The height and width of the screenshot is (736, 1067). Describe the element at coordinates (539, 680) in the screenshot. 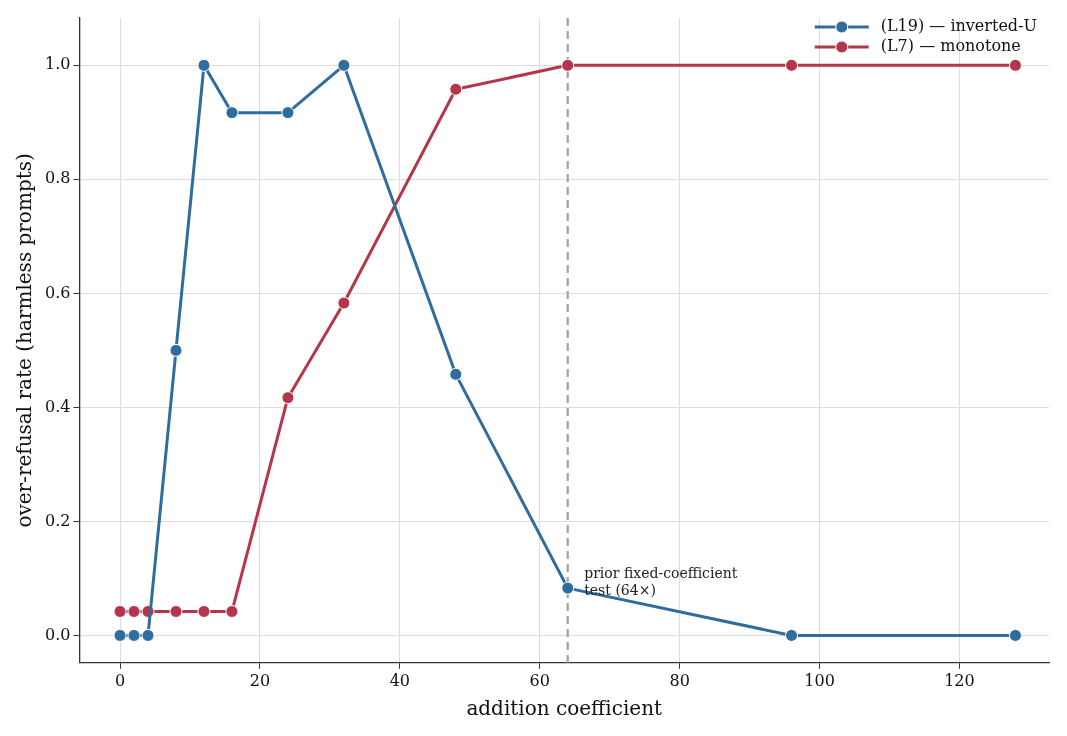

I see `x-tick-label: 60` at that location.